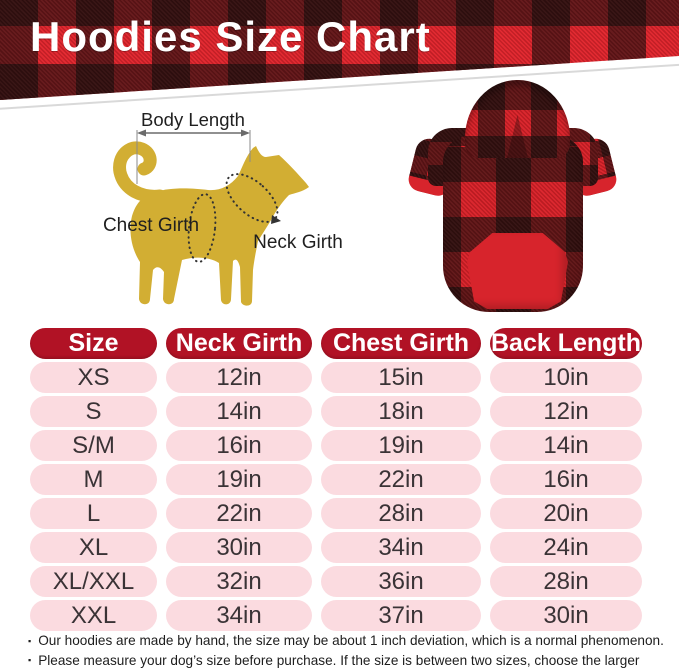 The width and height of the screenshot is (679, 671). Describe the element at coordinates (401, 343) in the screenshot. I see `column-header-chest-girth: Chest Girth` at that location.